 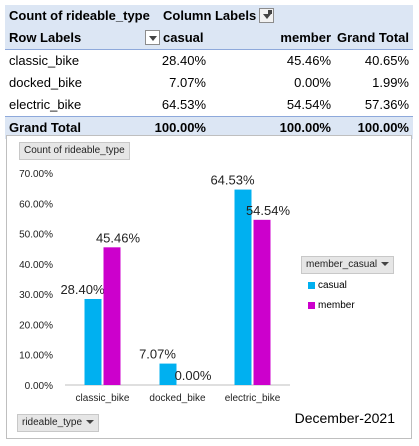 What do you see at coordinates (311, 305) in the screenshot?
I see `legend-swatch-member` at bounding box center [311, 305].